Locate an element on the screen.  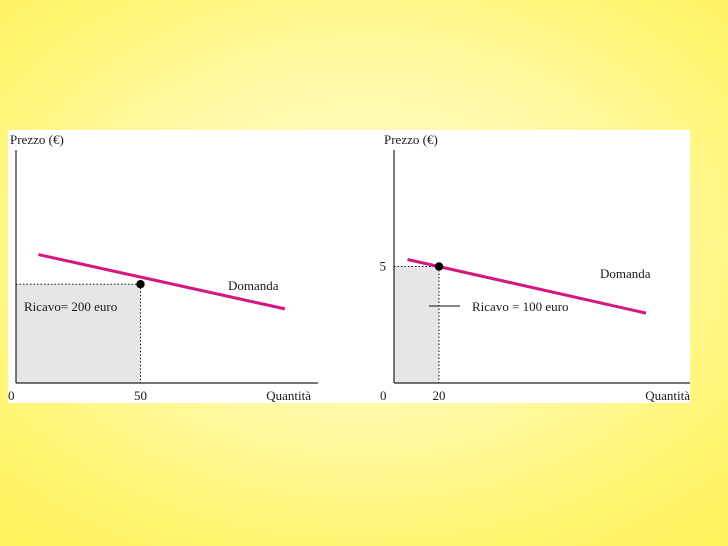
y-tick-label-price: 5 is located at coordinates (383, 266).